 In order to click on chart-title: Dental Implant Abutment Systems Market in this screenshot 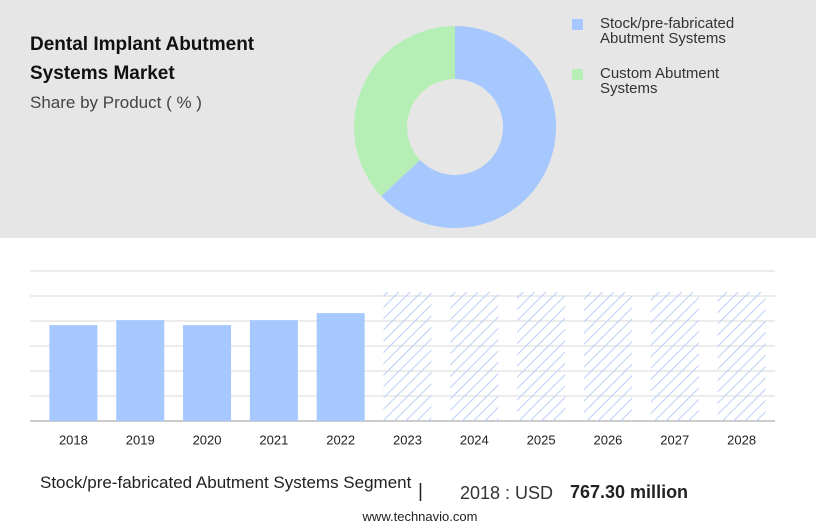, I will do `click(142, 59)`.